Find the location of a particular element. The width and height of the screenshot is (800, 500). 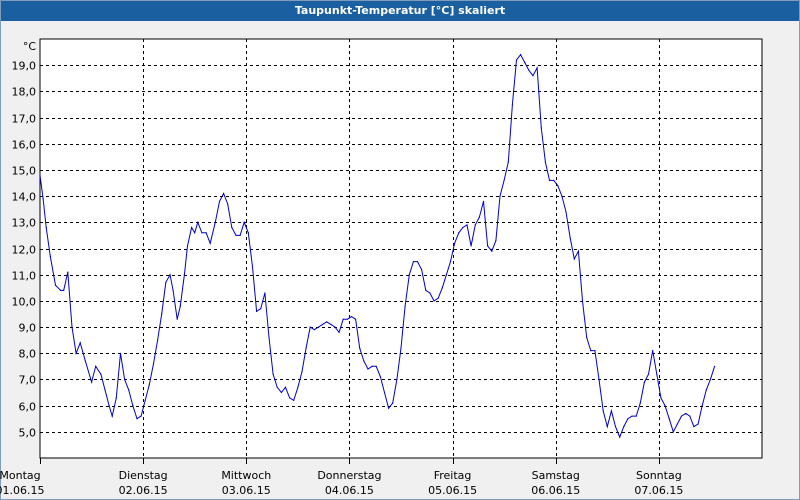

y-tick-label: 5,0 is located at coordinates (28, 433).